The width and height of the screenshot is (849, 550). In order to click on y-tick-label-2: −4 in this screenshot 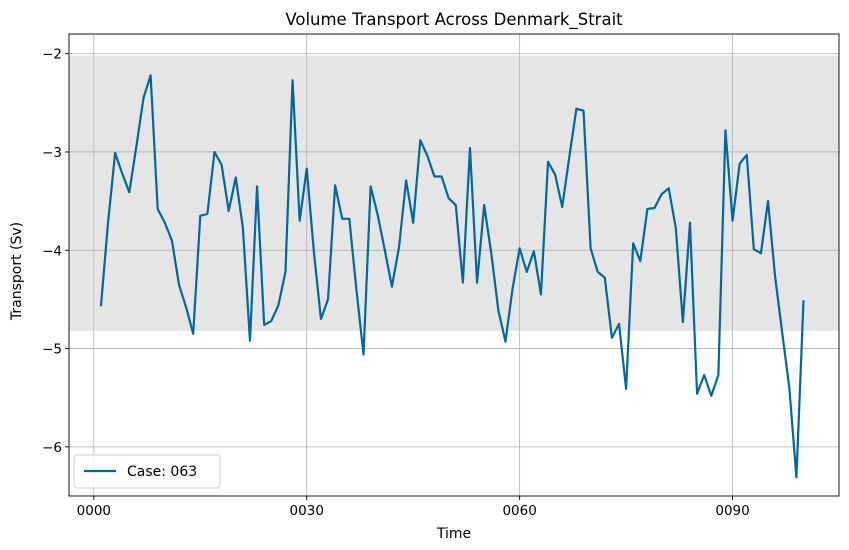, I will do `click(52, 251)`.